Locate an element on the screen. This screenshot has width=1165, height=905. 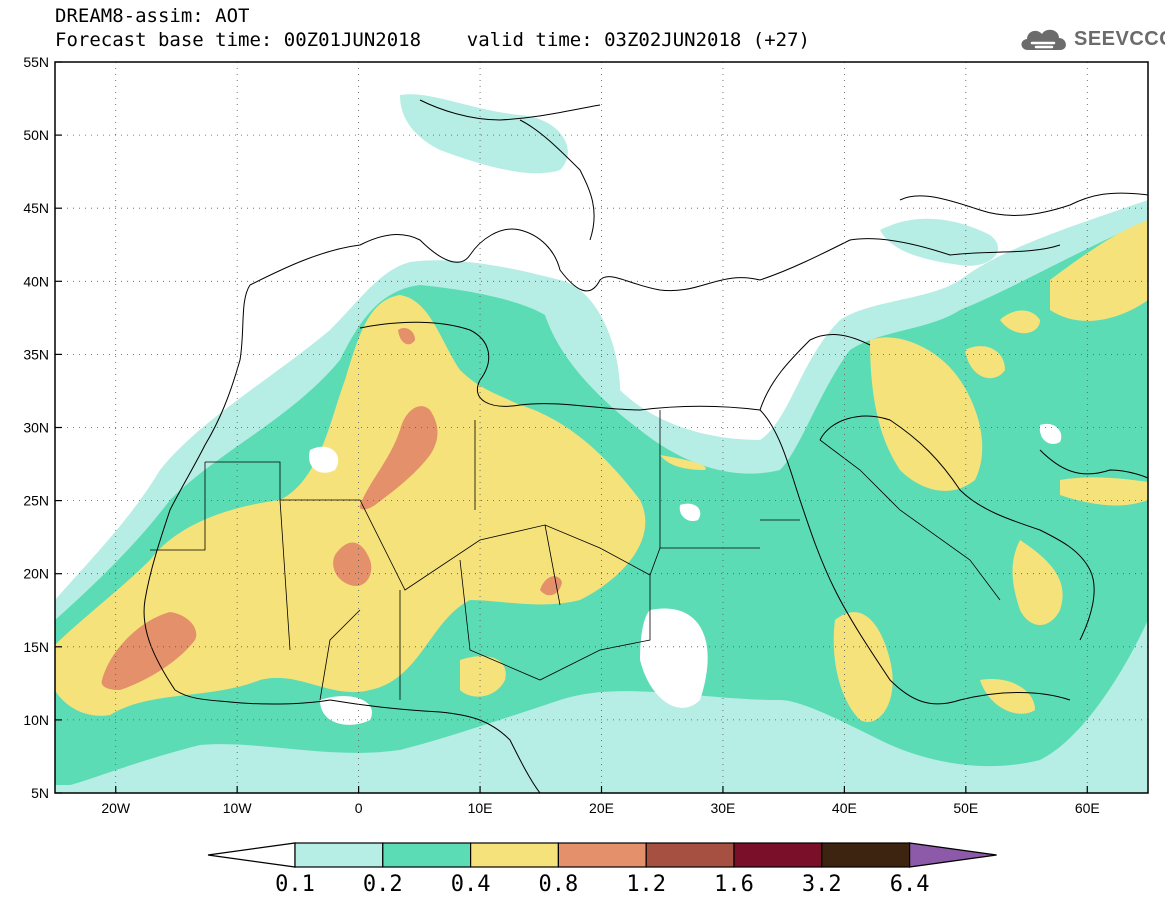
lat-tick-label: 50N is located at coordinates (36, 135).